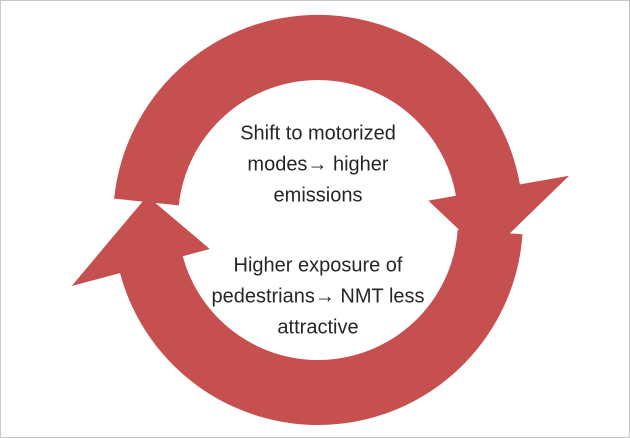 The width and height of the screenshot is (630, 438). I want to click on statement-line: Higher exposure of, so click(318, 265).